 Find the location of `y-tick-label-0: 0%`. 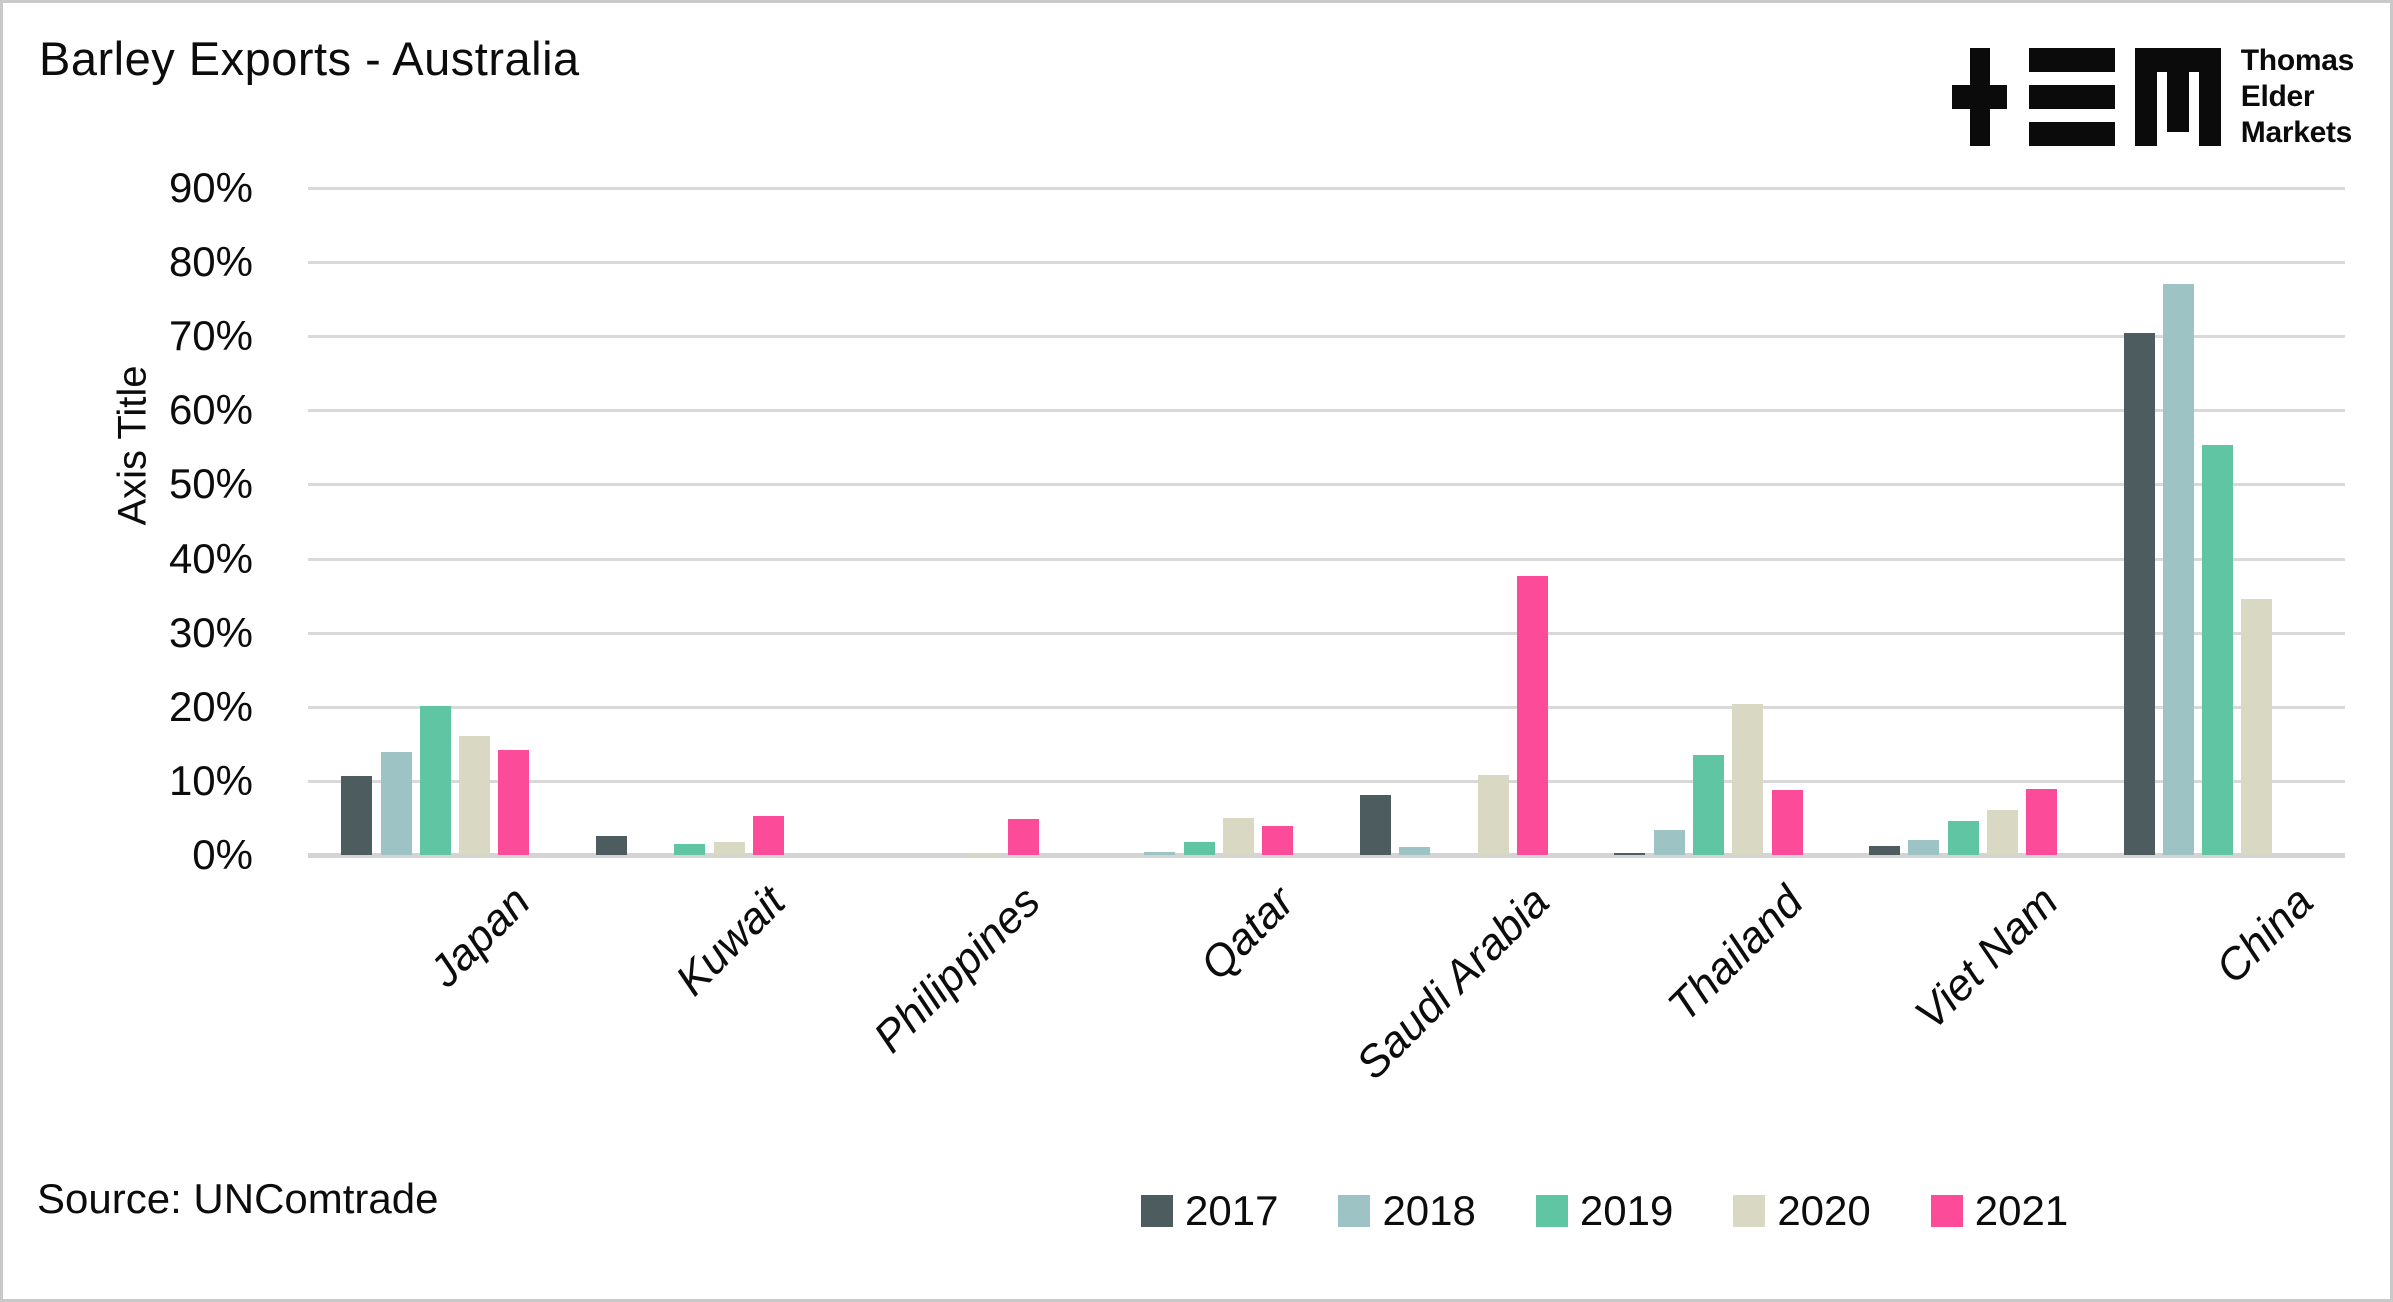

y-tick-label-0: 0% is located at coordinates (222, 854).